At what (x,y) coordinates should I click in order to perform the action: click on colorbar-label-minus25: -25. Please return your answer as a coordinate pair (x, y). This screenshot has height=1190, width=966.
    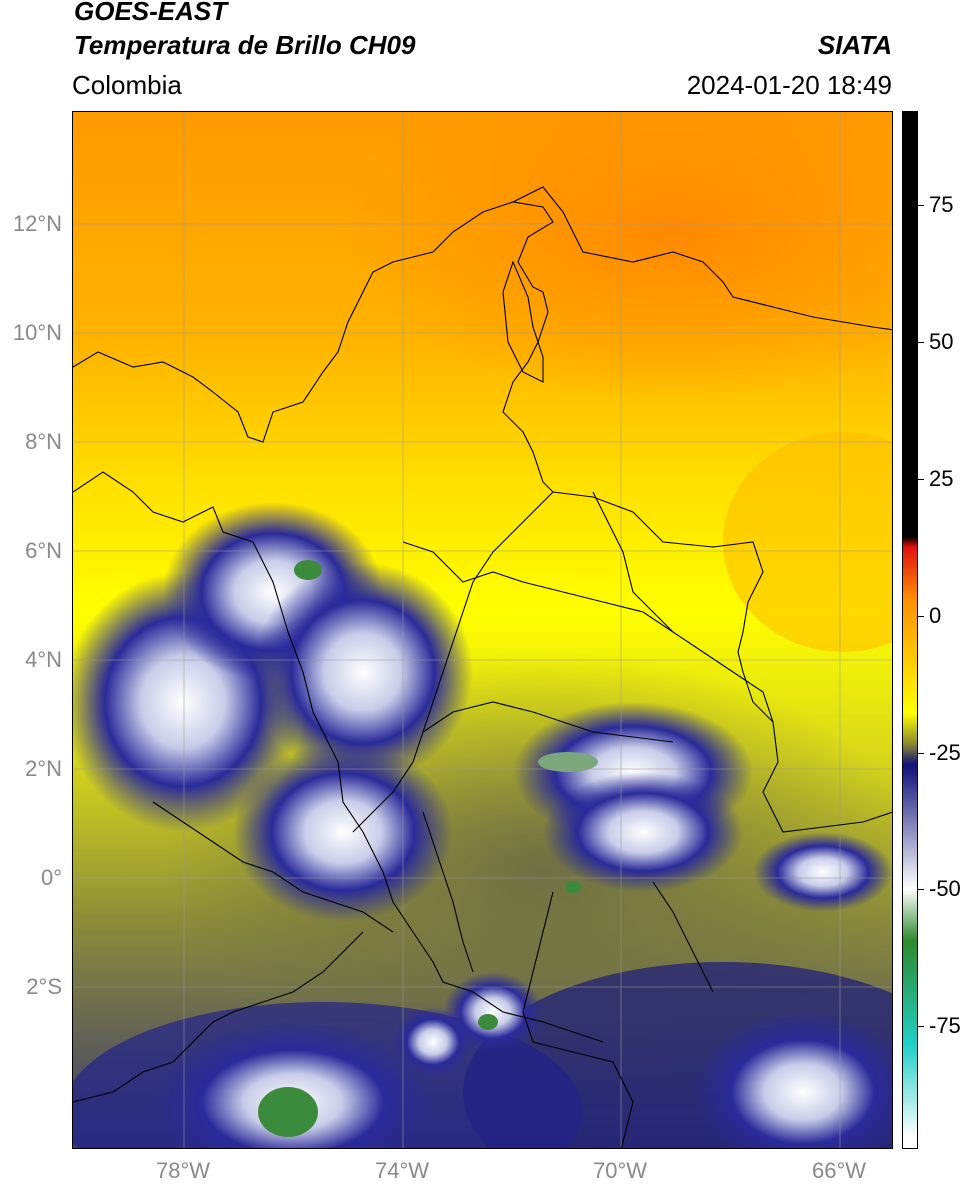
    Looking at the image, I should click on (945, 752).